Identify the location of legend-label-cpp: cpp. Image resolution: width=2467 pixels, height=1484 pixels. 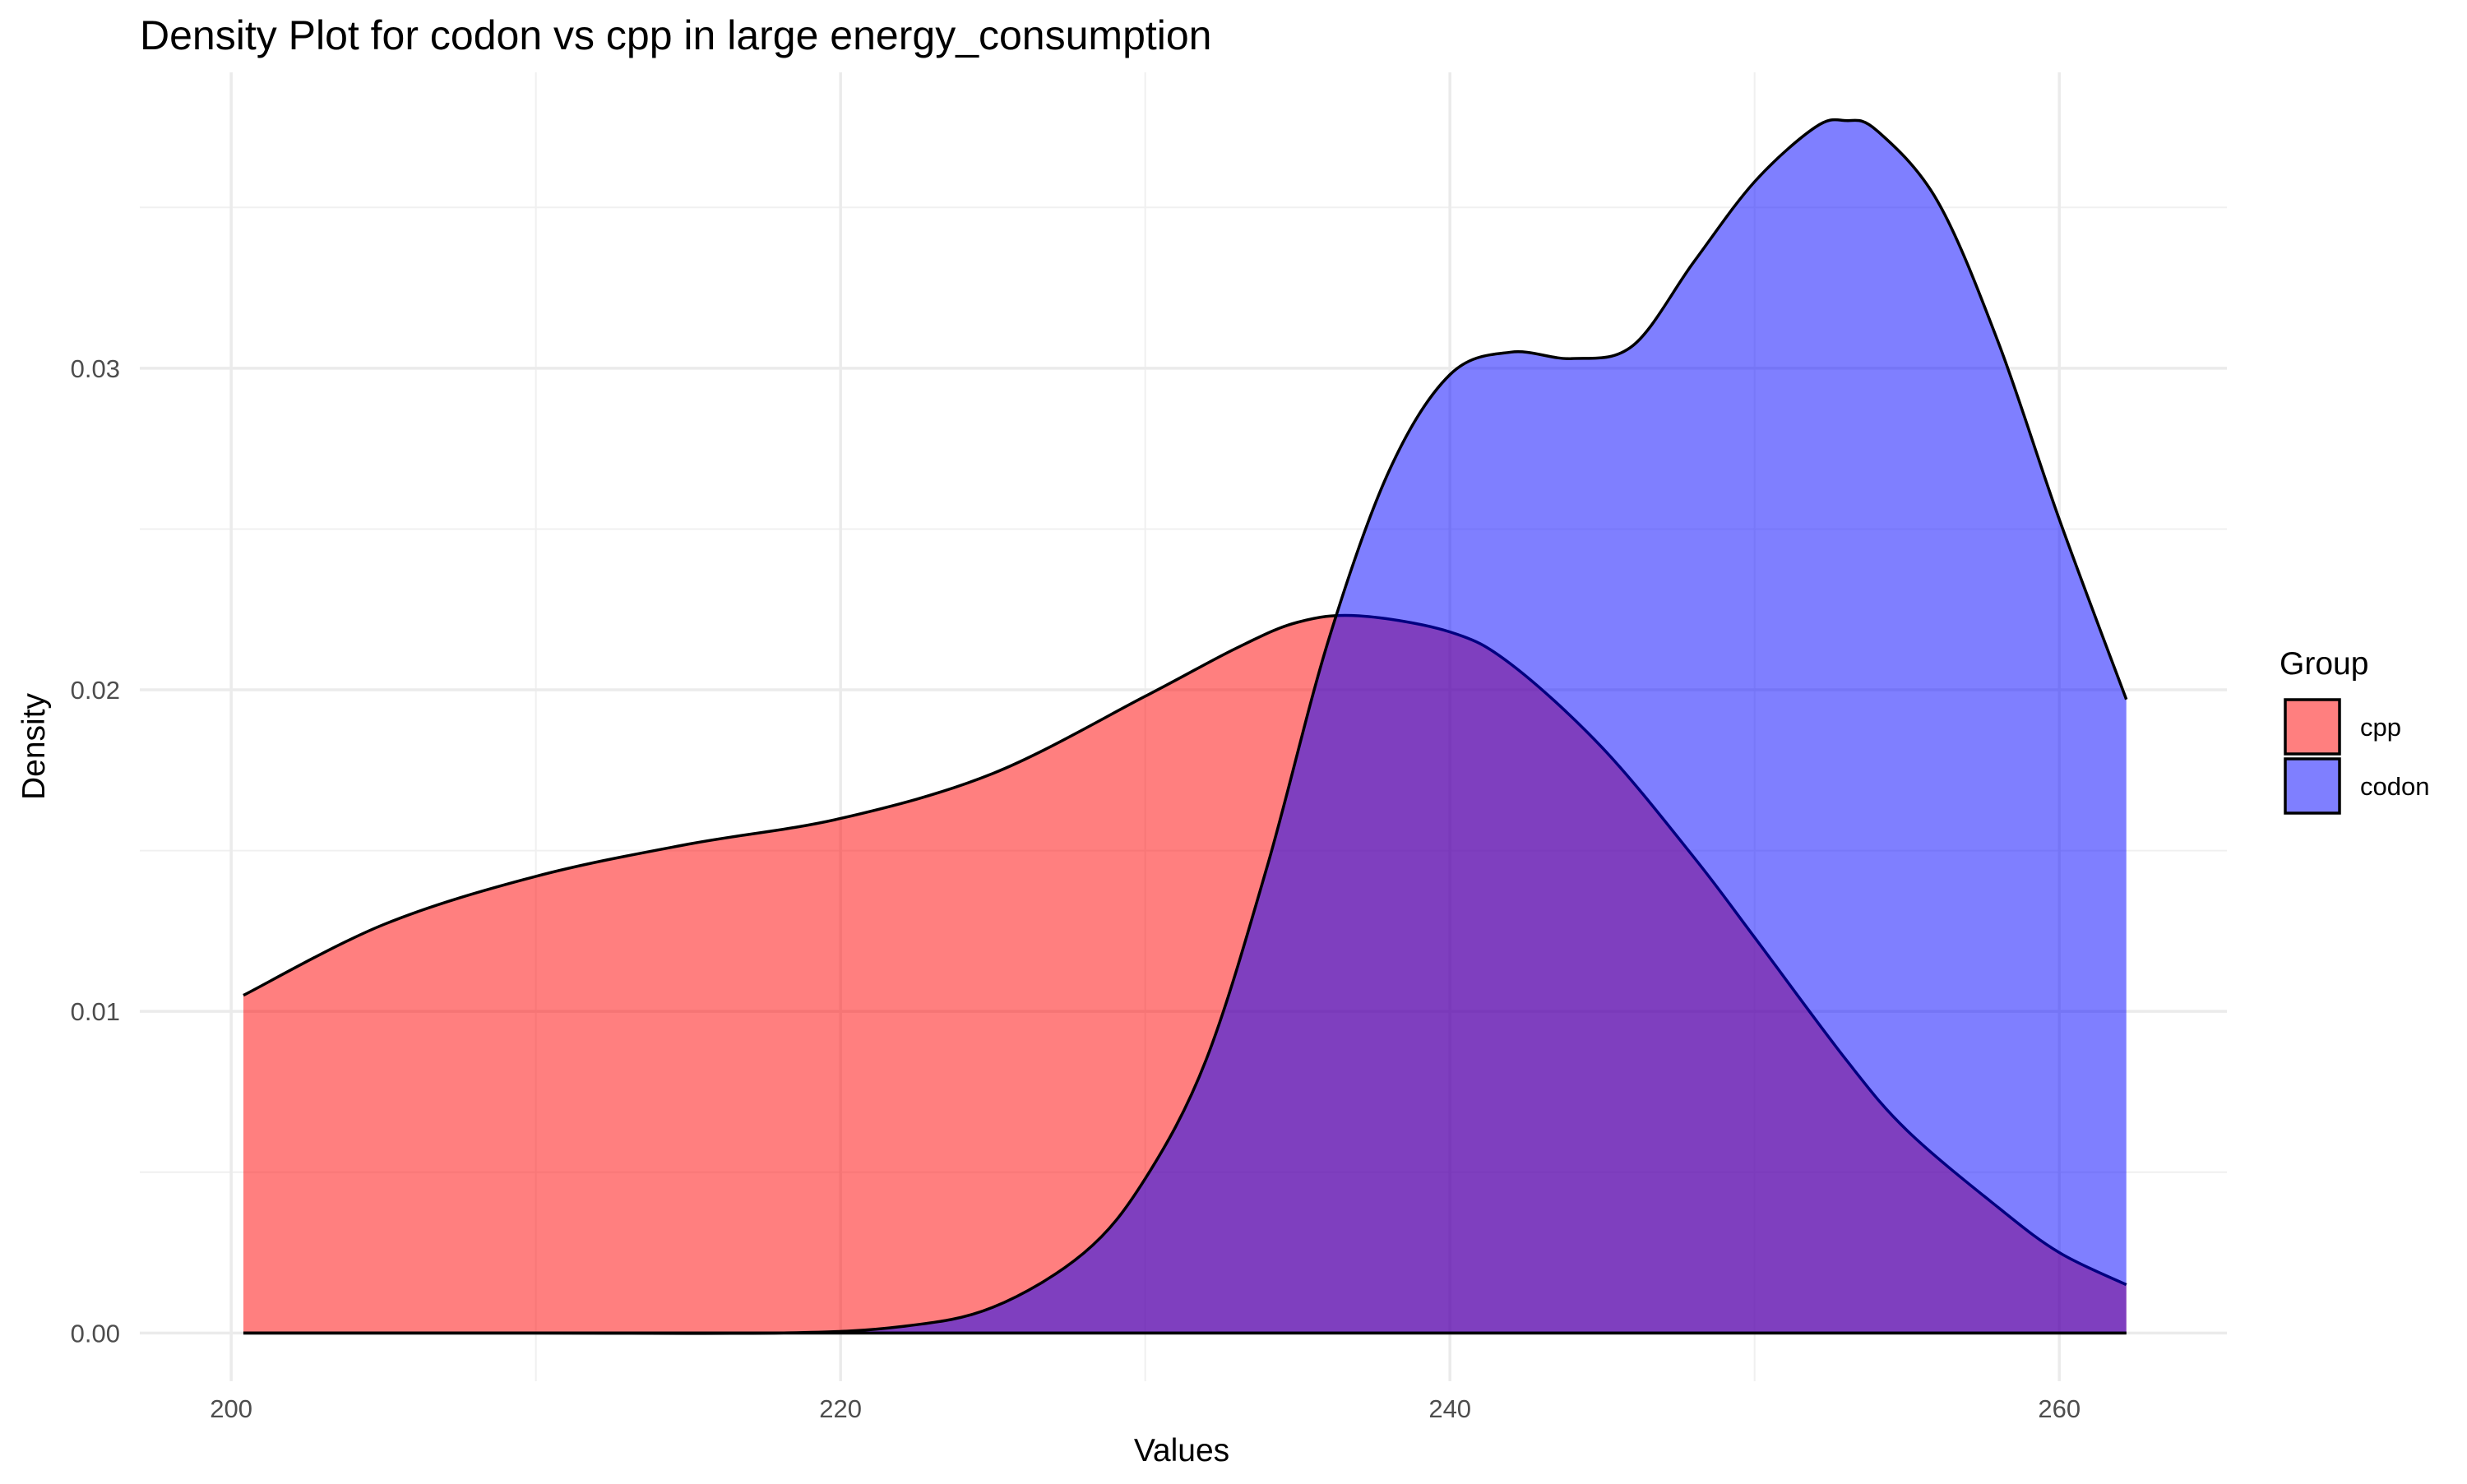
(2381, 727).